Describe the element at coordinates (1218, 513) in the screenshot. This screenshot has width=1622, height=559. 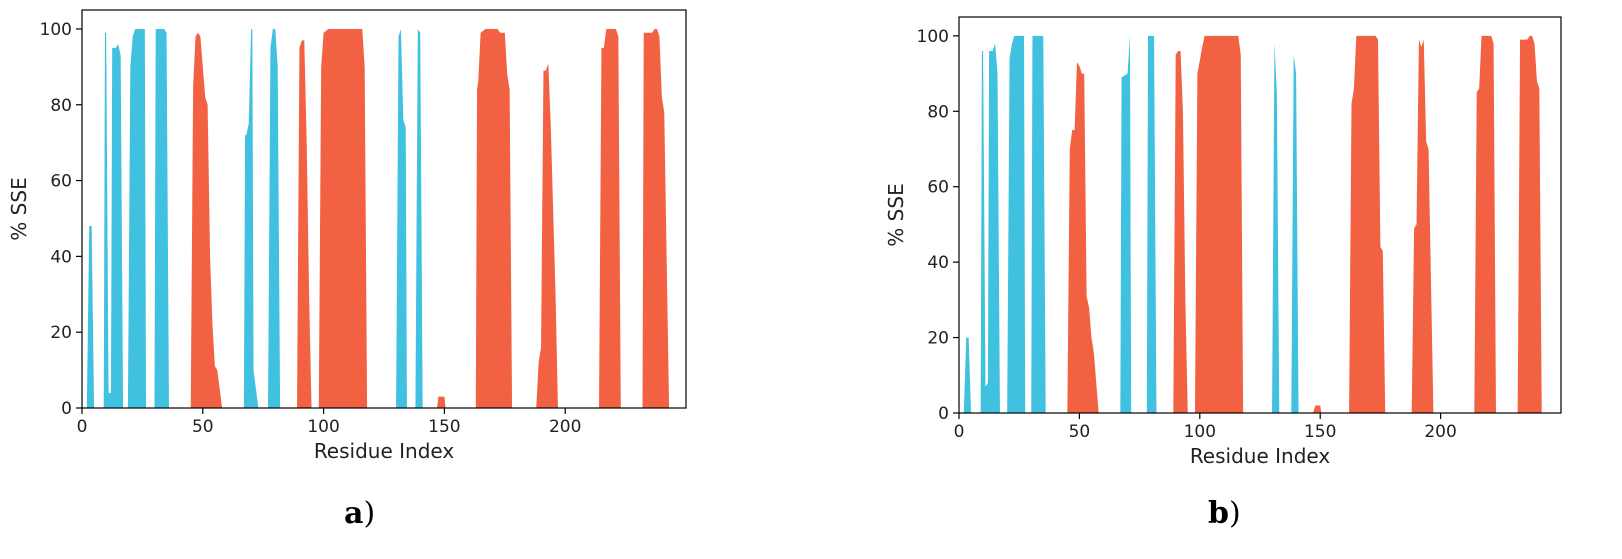
I see `panel-label-b-letter: b` at that location.